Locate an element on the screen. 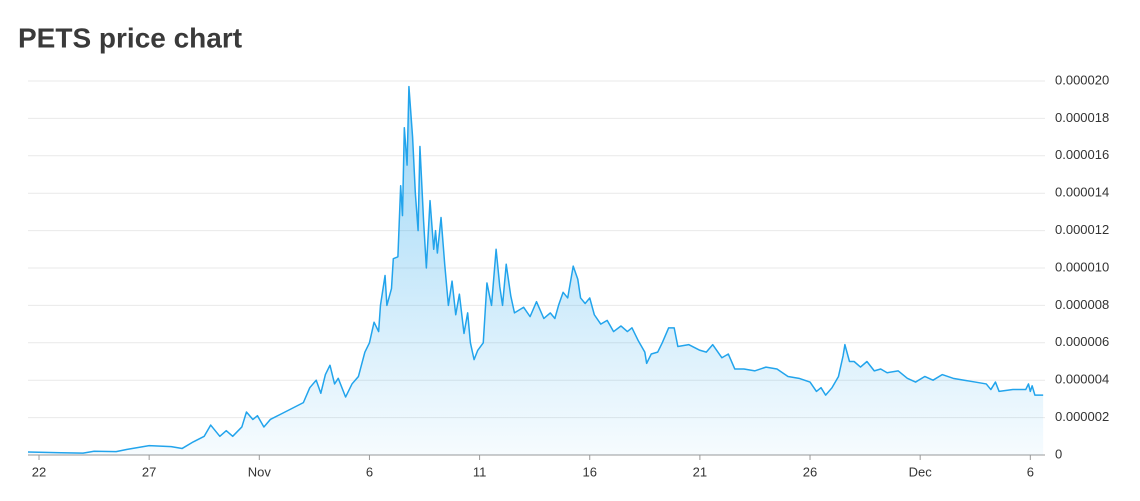 The width and height of the screenshot is (1140, 501). x-tick-label: 11 is located at coordinates (480, 471).